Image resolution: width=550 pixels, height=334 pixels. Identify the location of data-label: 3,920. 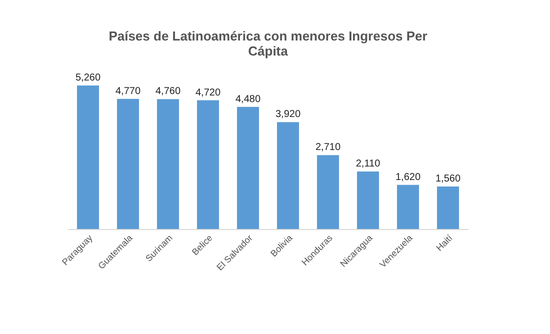
(288, 114).